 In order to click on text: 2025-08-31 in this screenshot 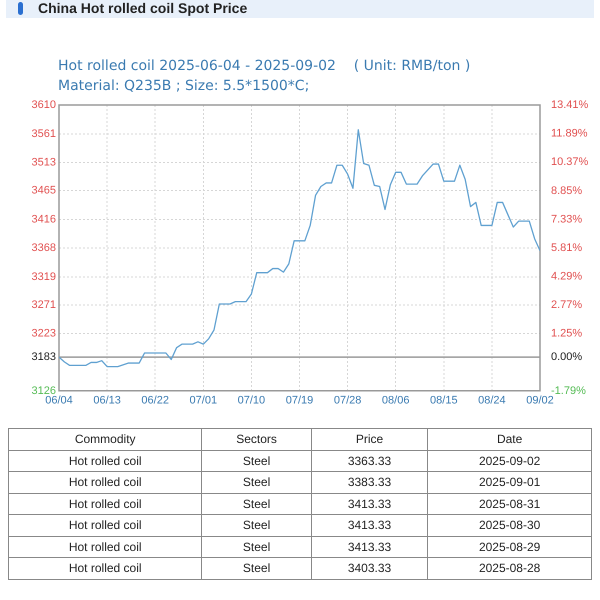, I will do `click(510, 503)`.